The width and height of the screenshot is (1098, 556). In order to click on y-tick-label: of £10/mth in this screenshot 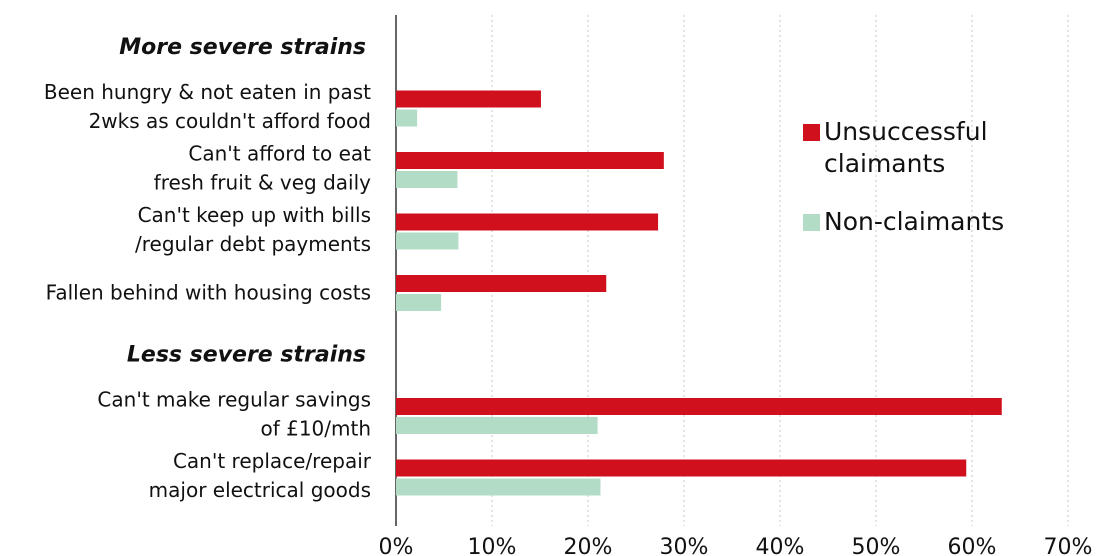, I will do `click(315, 429)`.